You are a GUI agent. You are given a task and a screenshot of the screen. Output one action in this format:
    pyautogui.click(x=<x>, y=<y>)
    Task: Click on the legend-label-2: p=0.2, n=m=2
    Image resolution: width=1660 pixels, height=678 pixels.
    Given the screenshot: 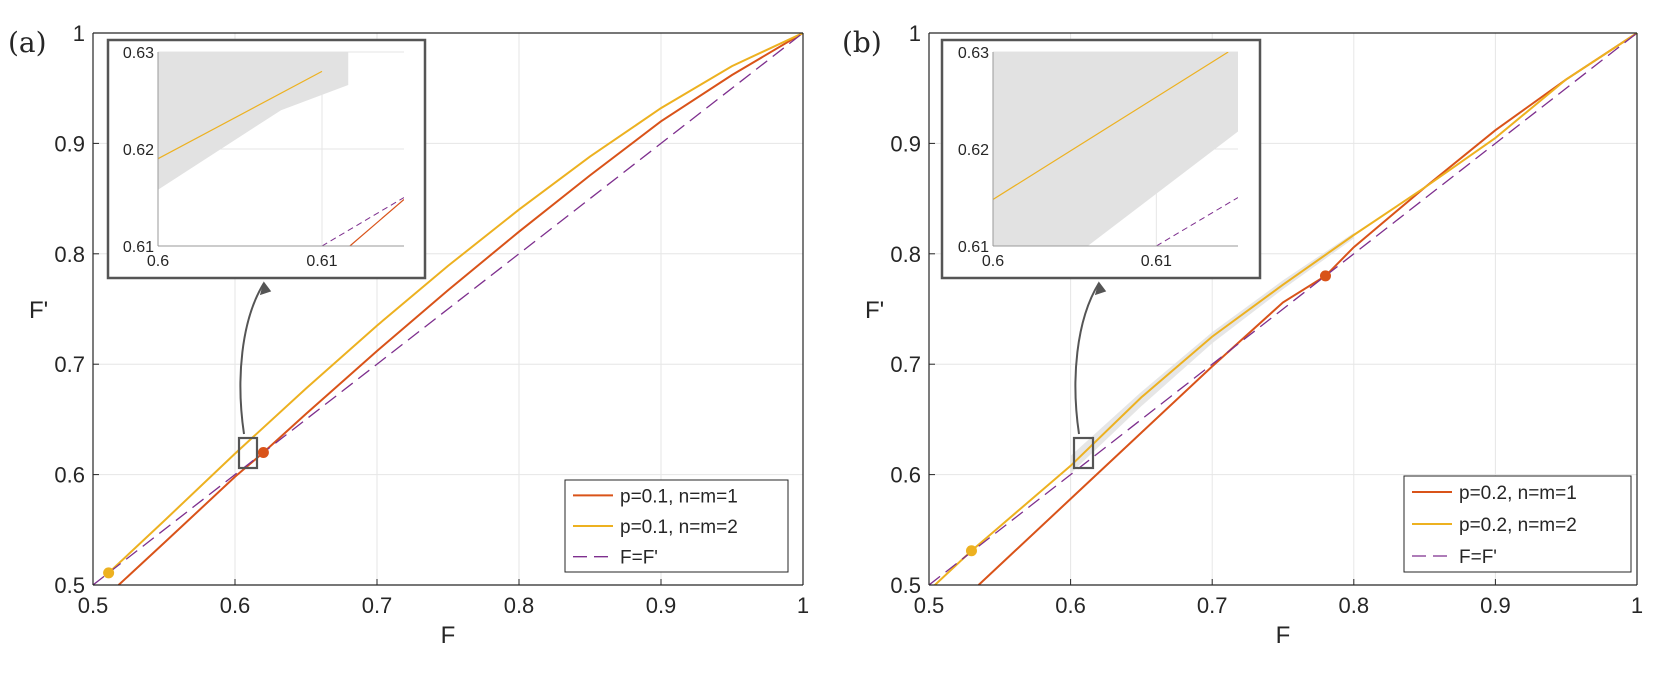 What is the action you would take?
    pyautogui.click(x=1518, y=525)
    